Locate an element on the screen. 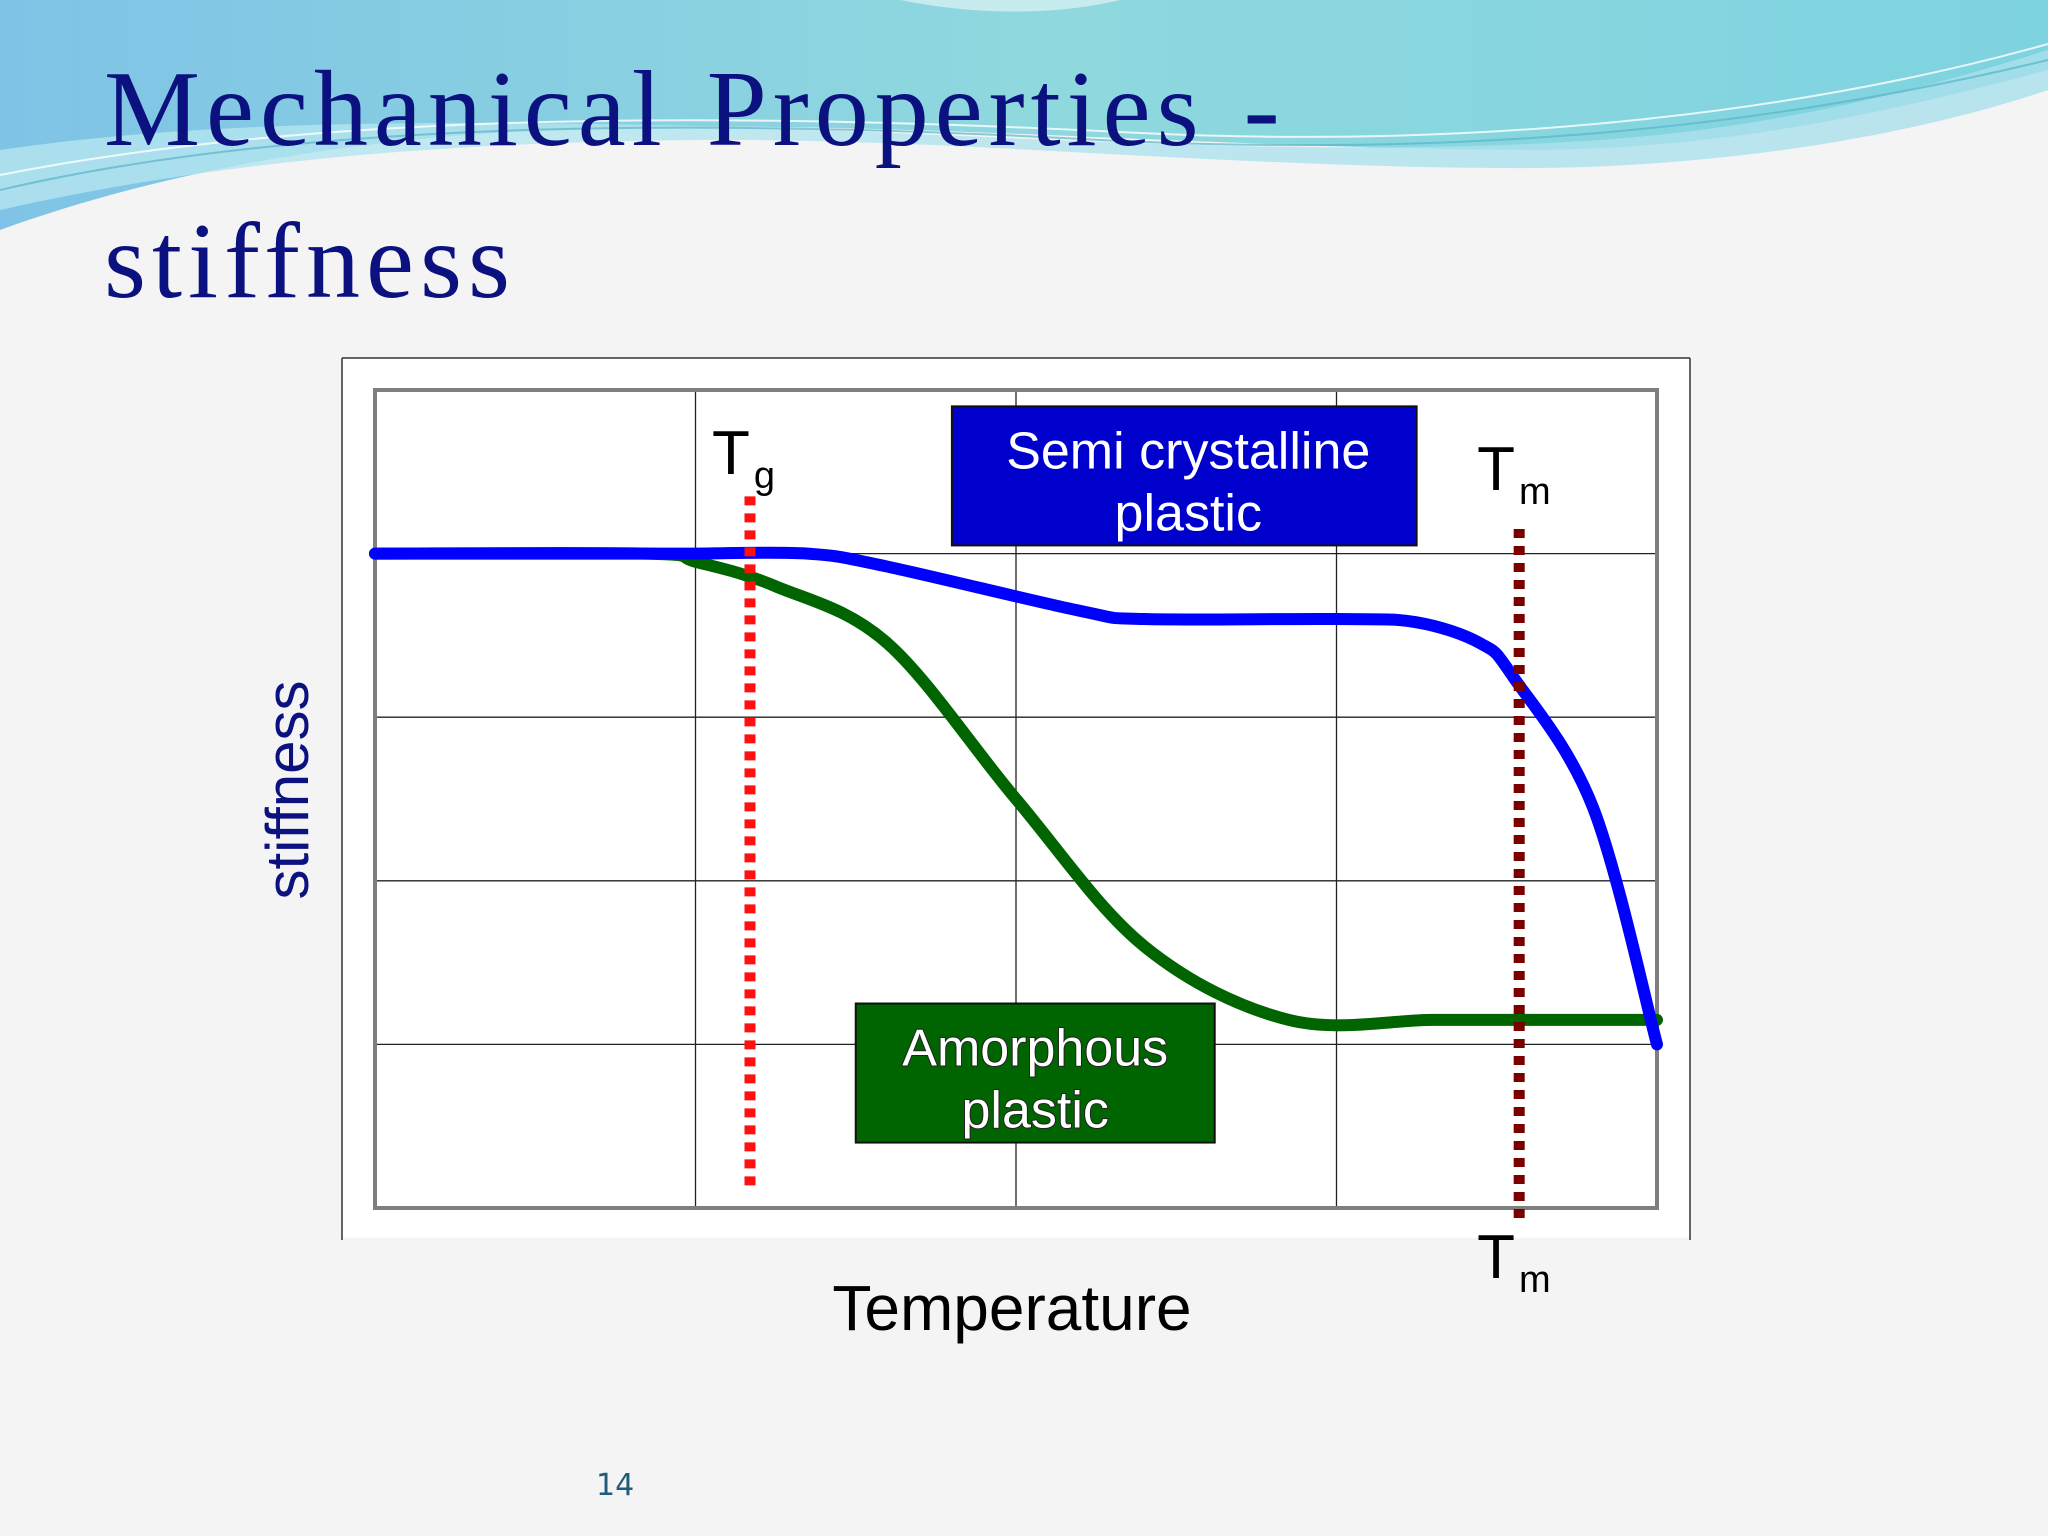 The width and height of the screenshot is (2048, 1536). amorphous-label-box-text-line-2: plastic is located at coordinates (1035, 1111).